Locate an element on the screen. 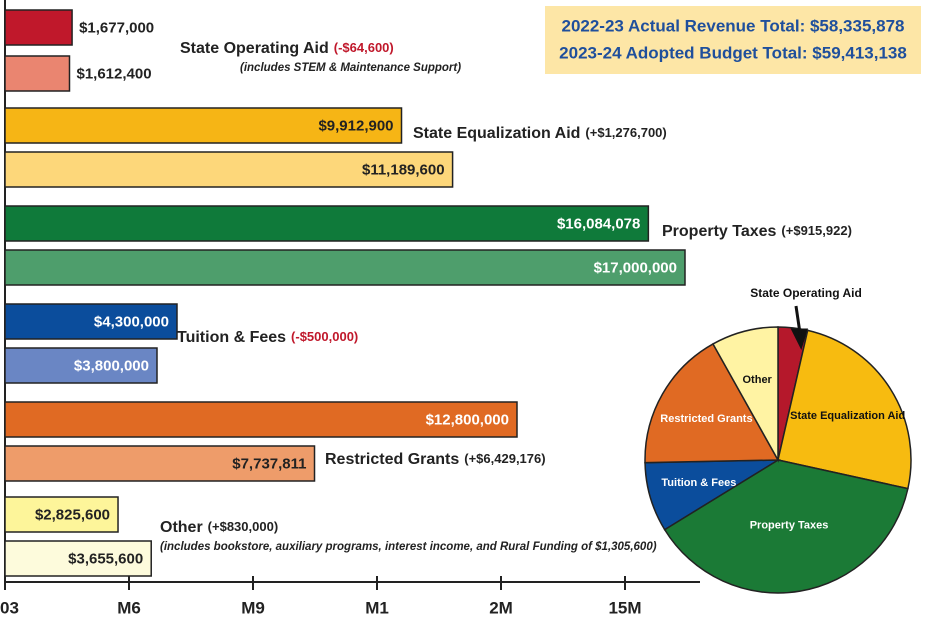  x-tick-label: 03 is located at coordinates (9, 607).